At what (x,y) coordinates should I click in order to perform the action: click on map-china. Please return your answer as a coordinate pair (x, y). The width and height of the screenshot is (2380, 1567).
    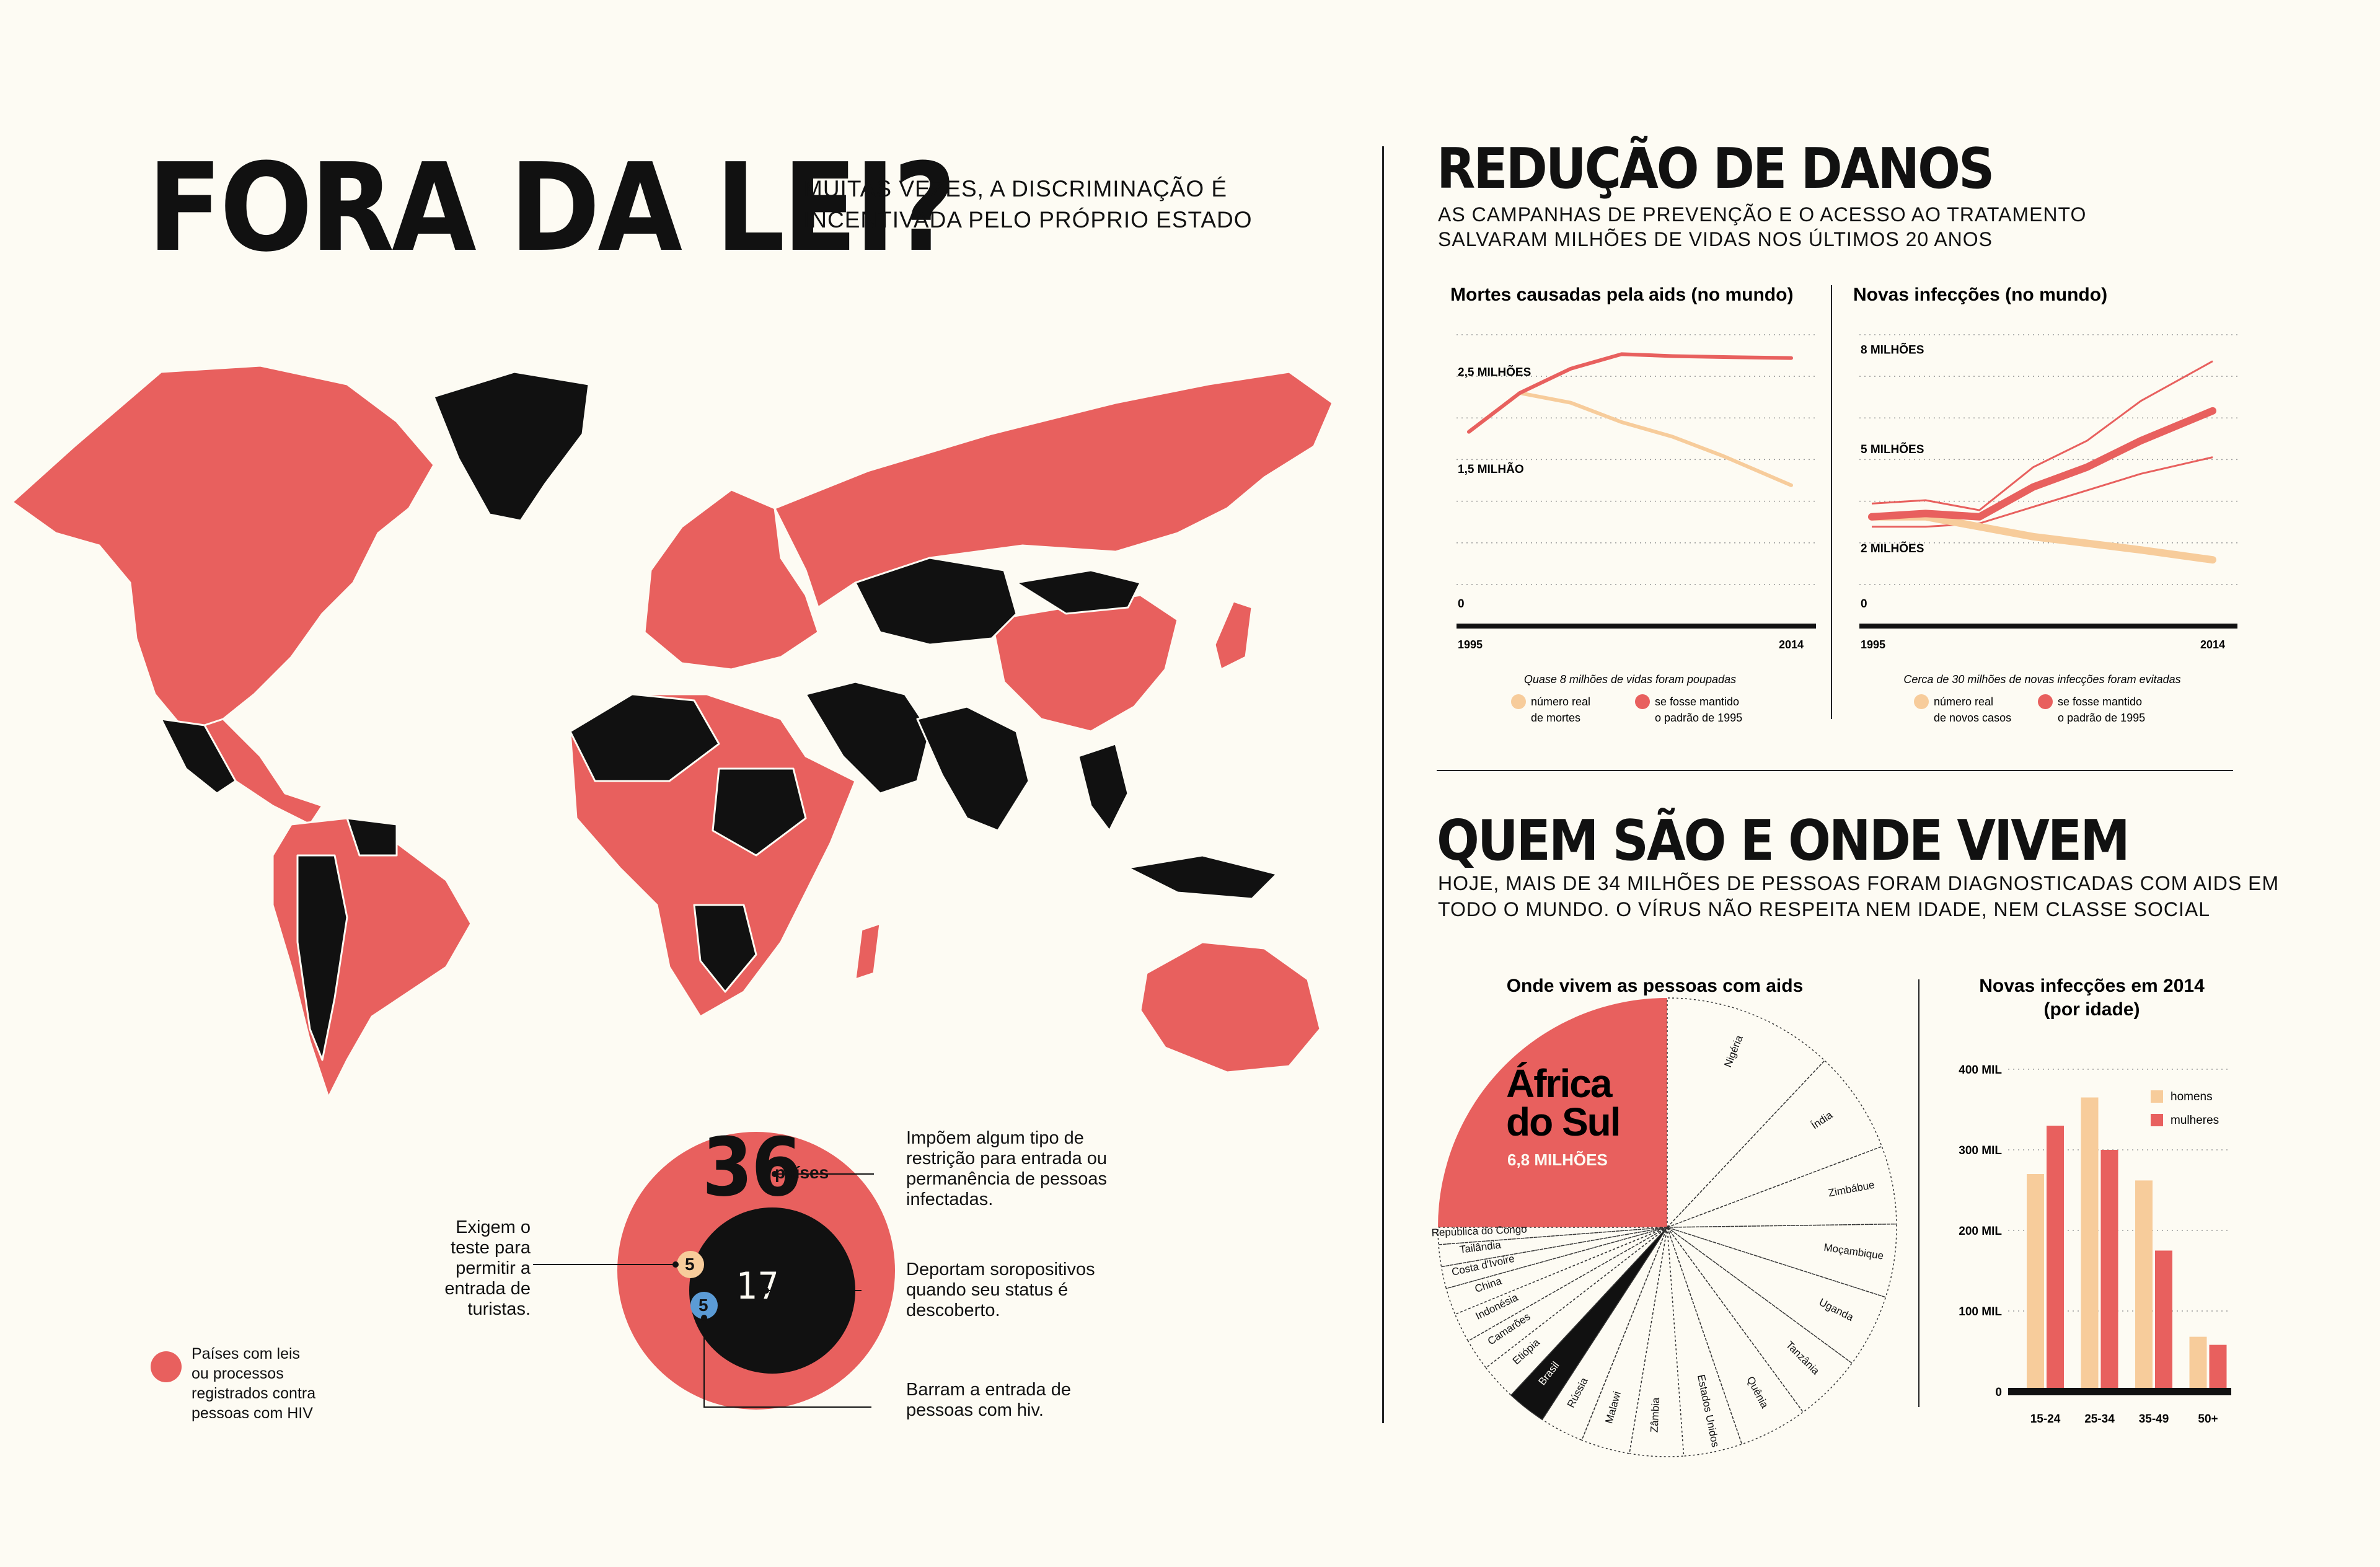
    Looking at the image, I should click on (1084, 663).